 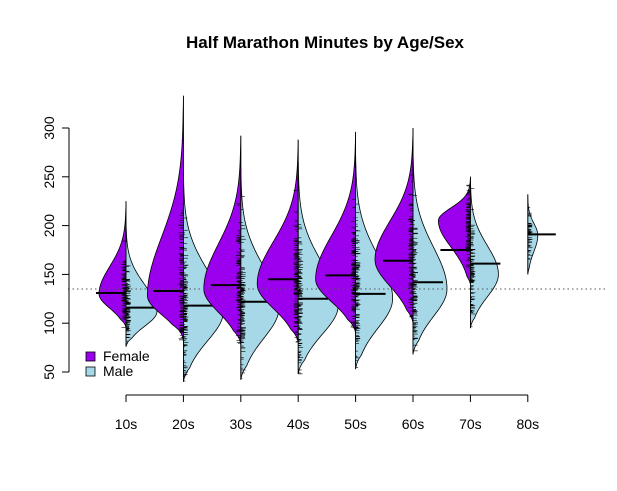 I want to click on bean-ticks-male-20s, so click(x=186, y=299).